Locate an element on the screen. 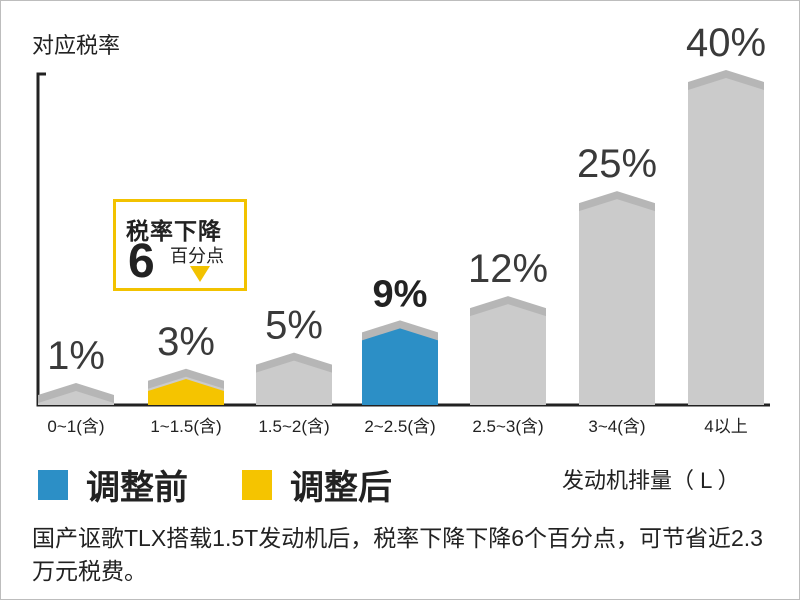 The width and height of the screenshot is (800, 600). y-axis-label: 对应税率 is located at coordinates (76, 45).